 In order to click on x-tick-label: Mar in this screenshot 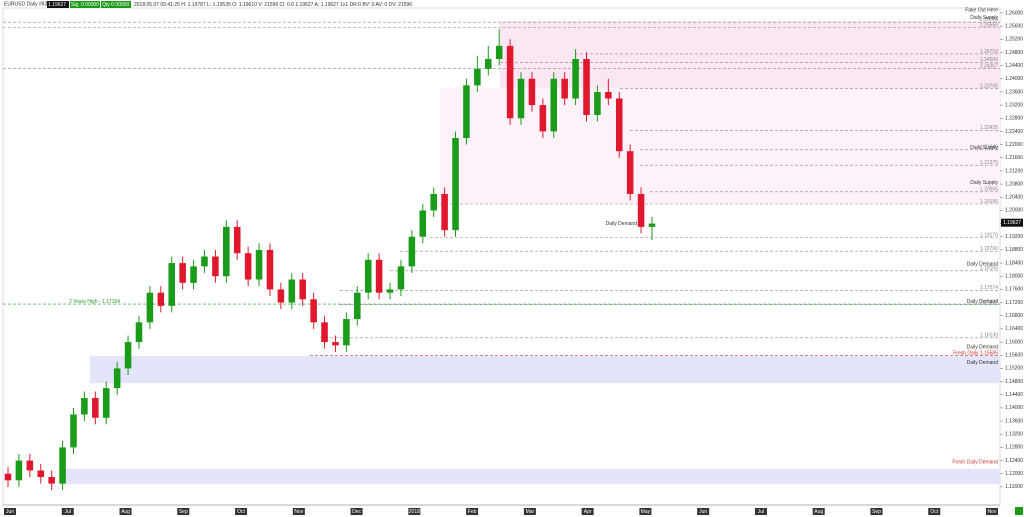, I will do `click(530, 512)`.